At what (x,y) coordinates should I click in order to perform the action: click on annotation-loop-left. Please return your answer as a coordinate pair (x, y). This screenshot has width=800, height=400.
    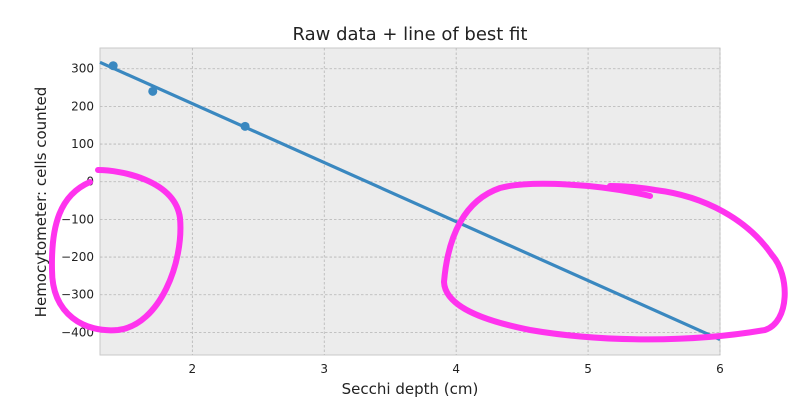
    Looking at the image, I should click on (116, 250).